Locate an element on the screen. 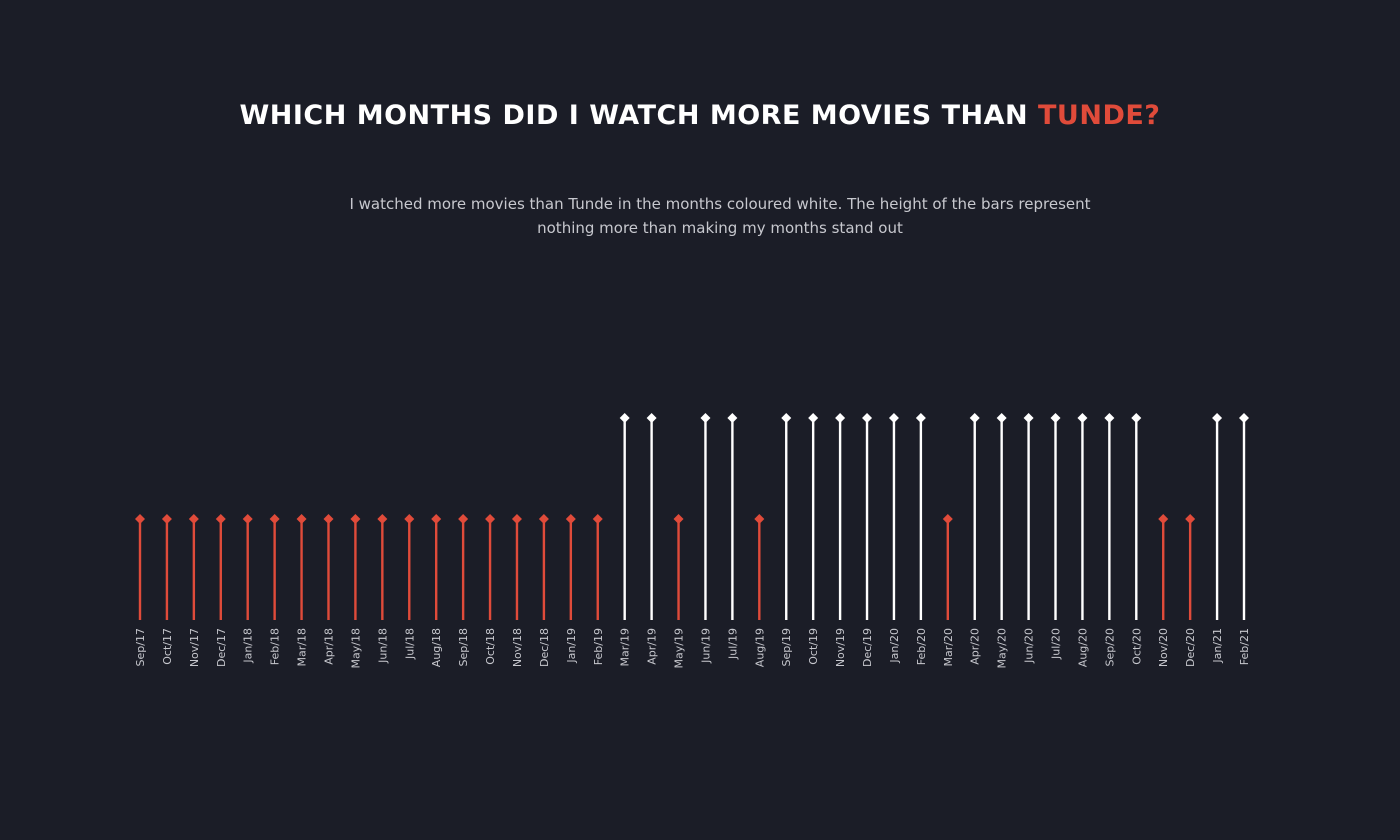 The height and width of the screenshot is (840, 1400). x-tick-label: Jun/20 is located at coordinates (1029, 646).